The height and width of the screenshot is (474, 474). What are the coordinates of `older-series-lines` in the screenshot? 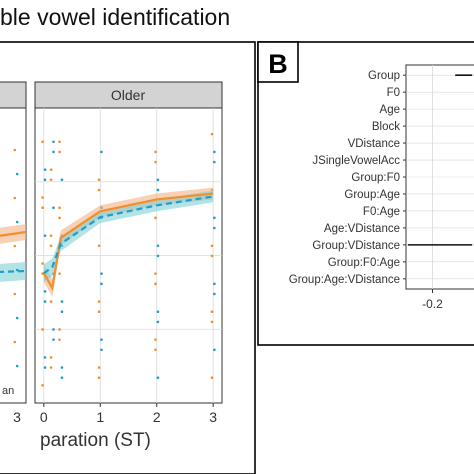 It's located at (128, 242).